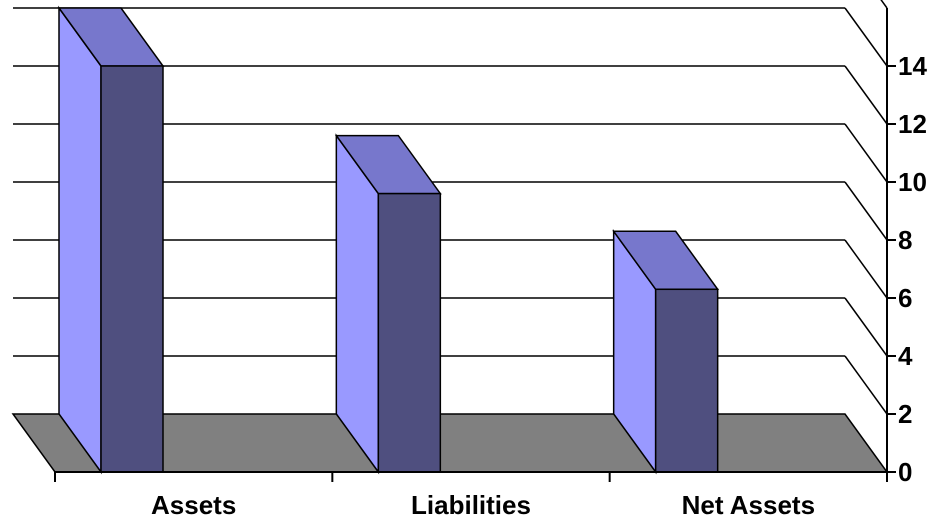  I want to click on value-tick-label: 8, so click(905, 240).